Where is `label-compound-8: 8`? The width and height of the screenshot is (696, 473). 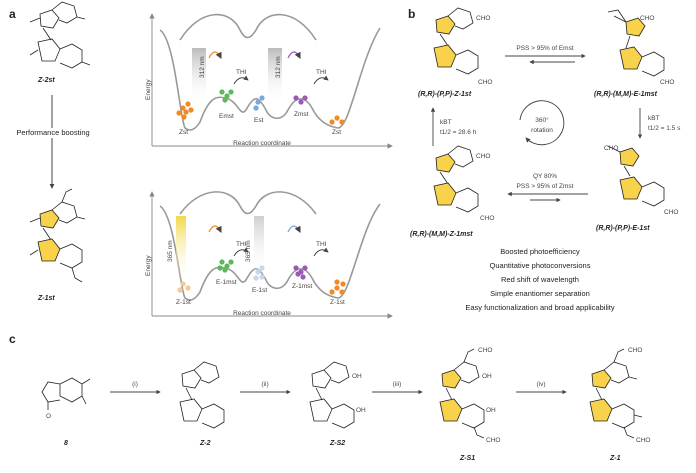 label-compound-8: 8 is located at coordinates (66, 443).